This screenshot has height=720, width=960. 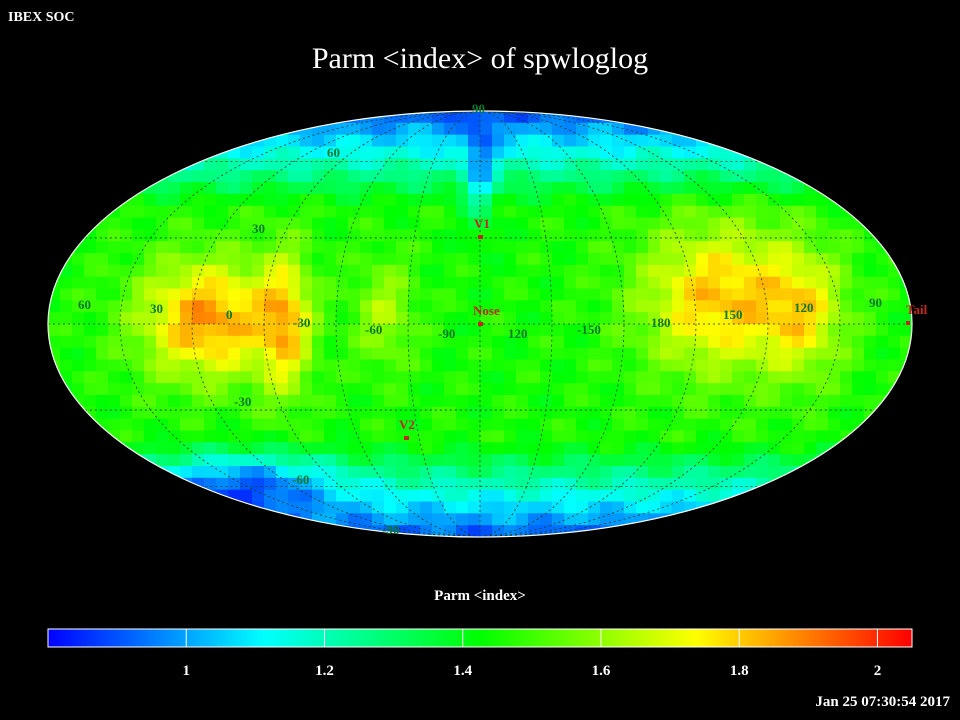 What do you see at coordinates (446, 333) in the screenshot?
I see `lon-label: -90` at bounding box center [446, 333].